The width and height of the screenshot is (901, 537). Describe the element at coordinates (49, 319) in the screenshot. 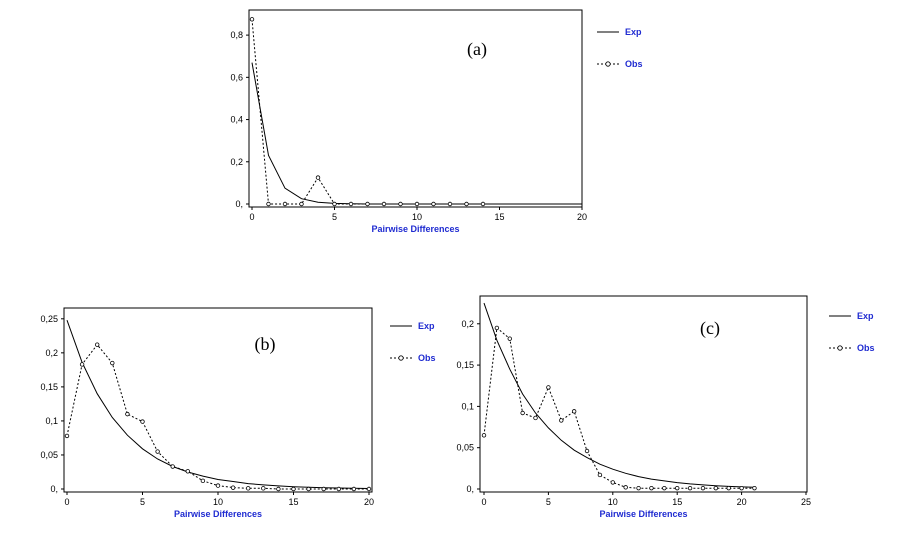

I see `y-tick-label: 0,25` at that location.